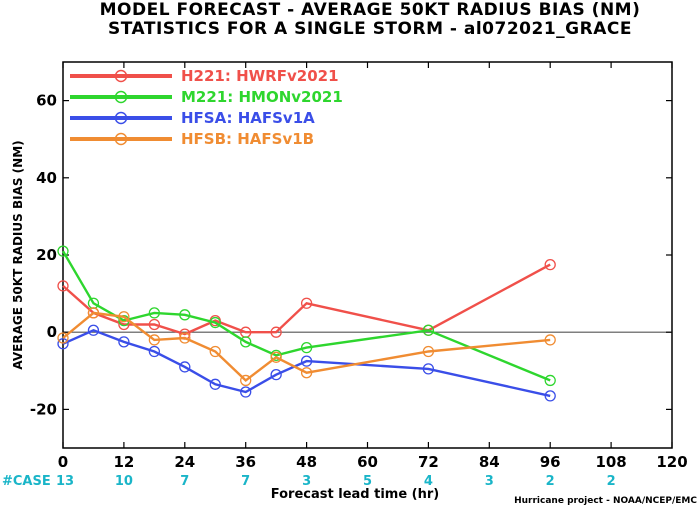  What do you see at coordinates (245, 462) in the screenshot?
I see `x-tick-label: 36` at bounding box center [245, 462].